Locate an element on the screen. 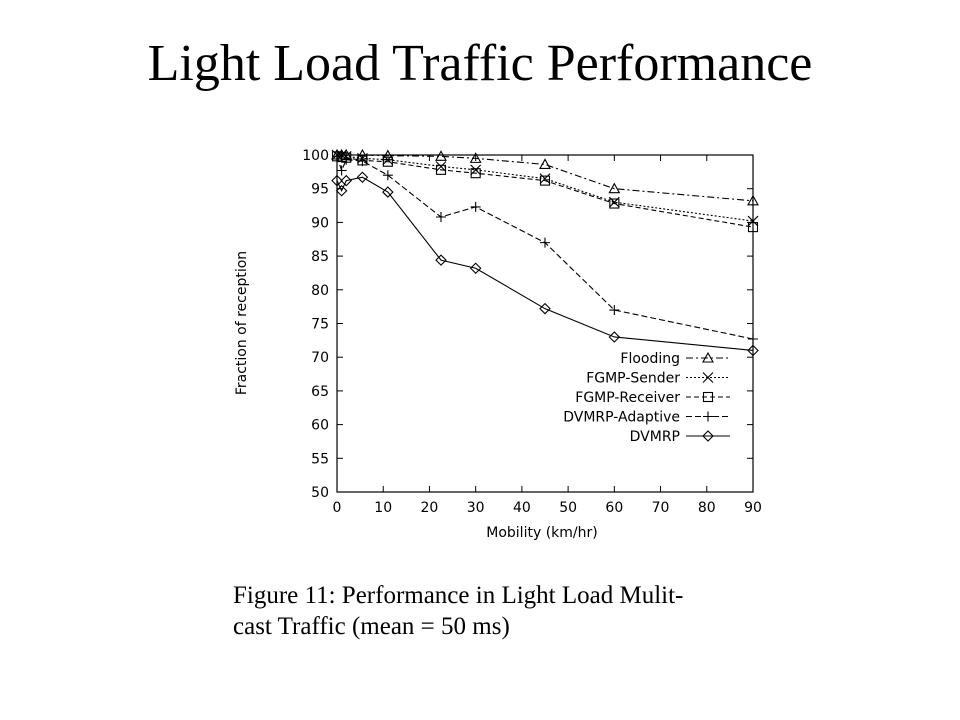 The height and width of the screenshot is (720, 960). y-tick-label: 100 is located at coordinates (315, 156).